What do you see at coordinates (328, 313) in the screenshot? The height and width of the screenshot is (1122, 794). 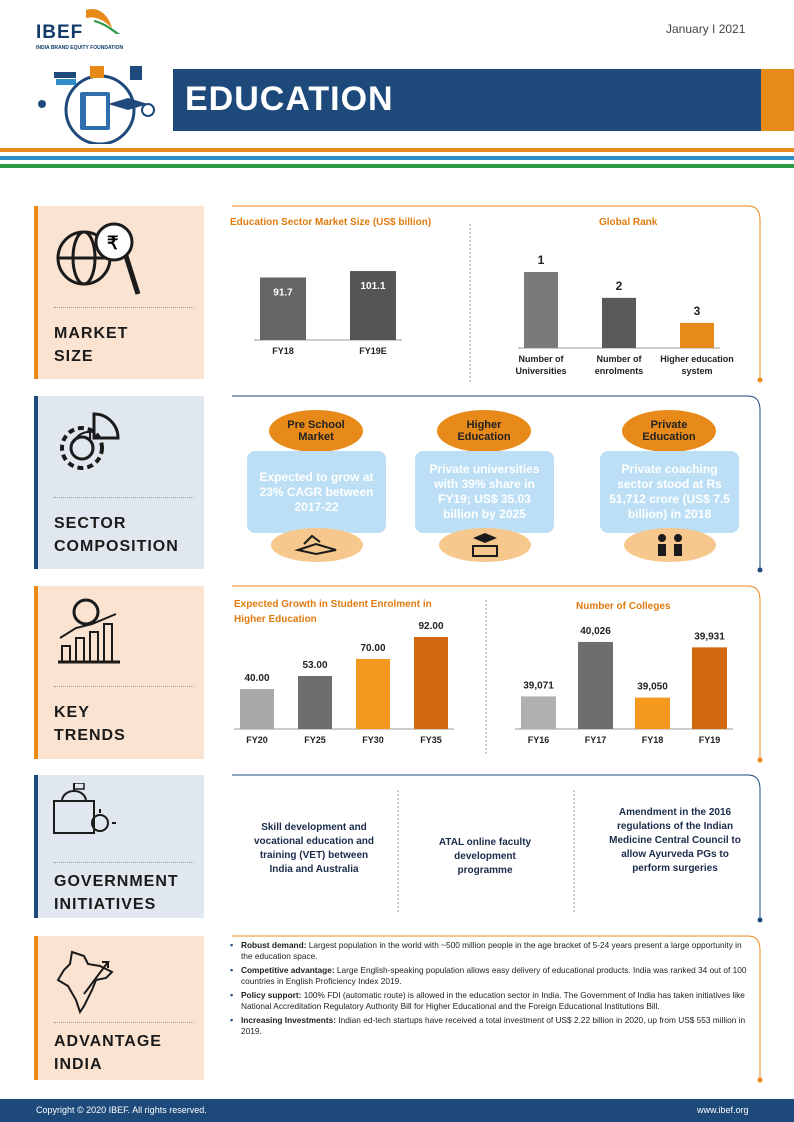 I see `market-size-chart: 91.7 FY18 101.1 FY19E` at bounding box center [328, 313].